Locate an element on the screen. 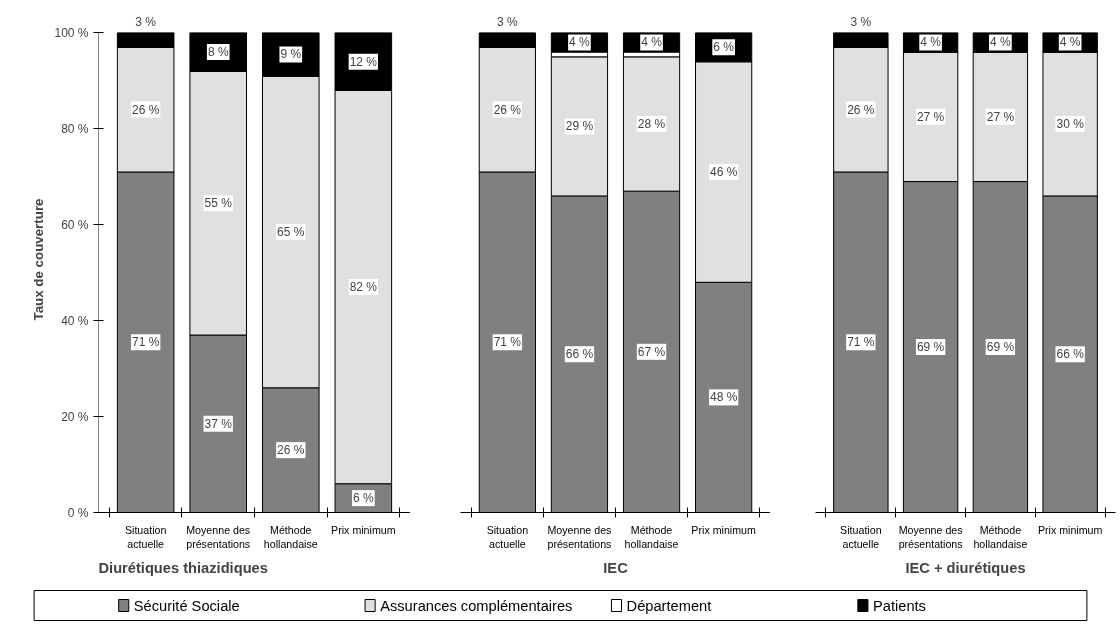  text: Diurétiques thiazidiques is located at coordinates (183, 567).